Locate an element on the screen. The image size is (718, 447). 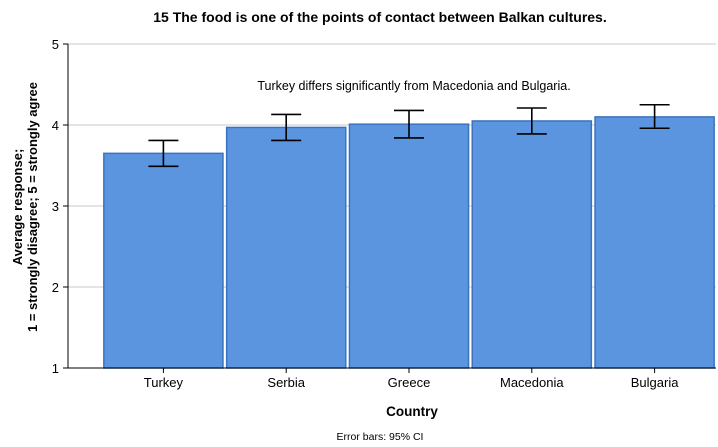
x-axis-label: Country is located at coordinates (412, 411).